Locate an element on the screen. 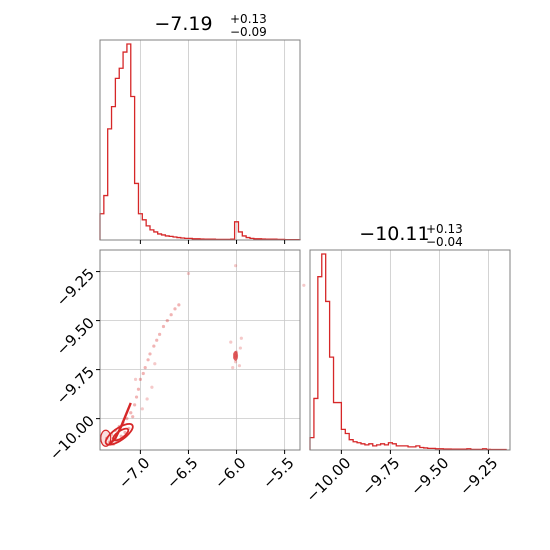  panel-title-param-2: −10.11 +0.13 −0.04 is located at coordinates (413, 233).